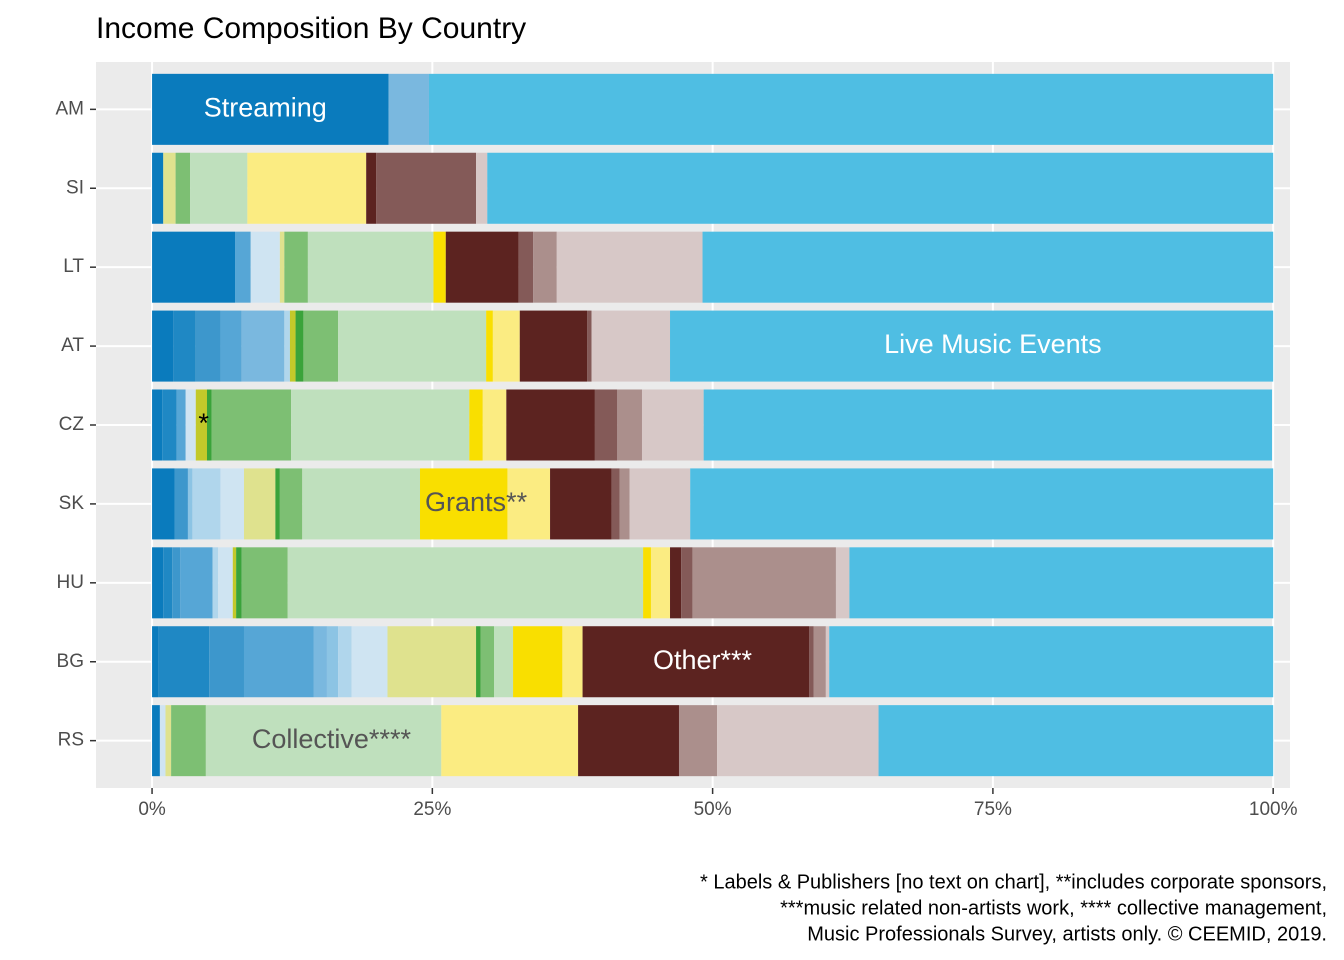  Describe the element at coordinates (432, 809) in the screenshot. I see `x-tick-label: 25%` at that location.